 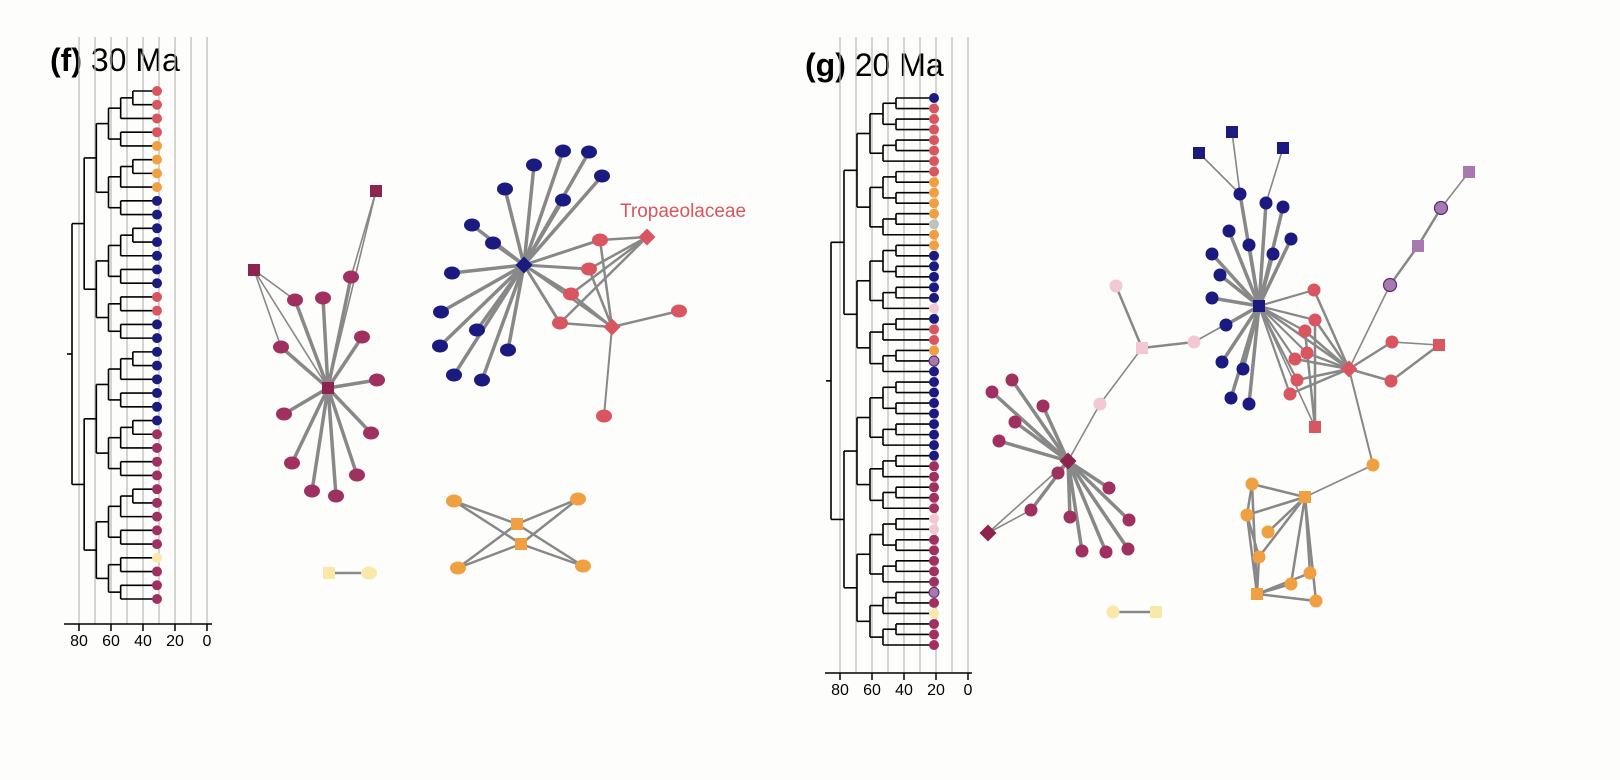 I want to click on axis-tick-label: 20, so click(x=936, y=690).